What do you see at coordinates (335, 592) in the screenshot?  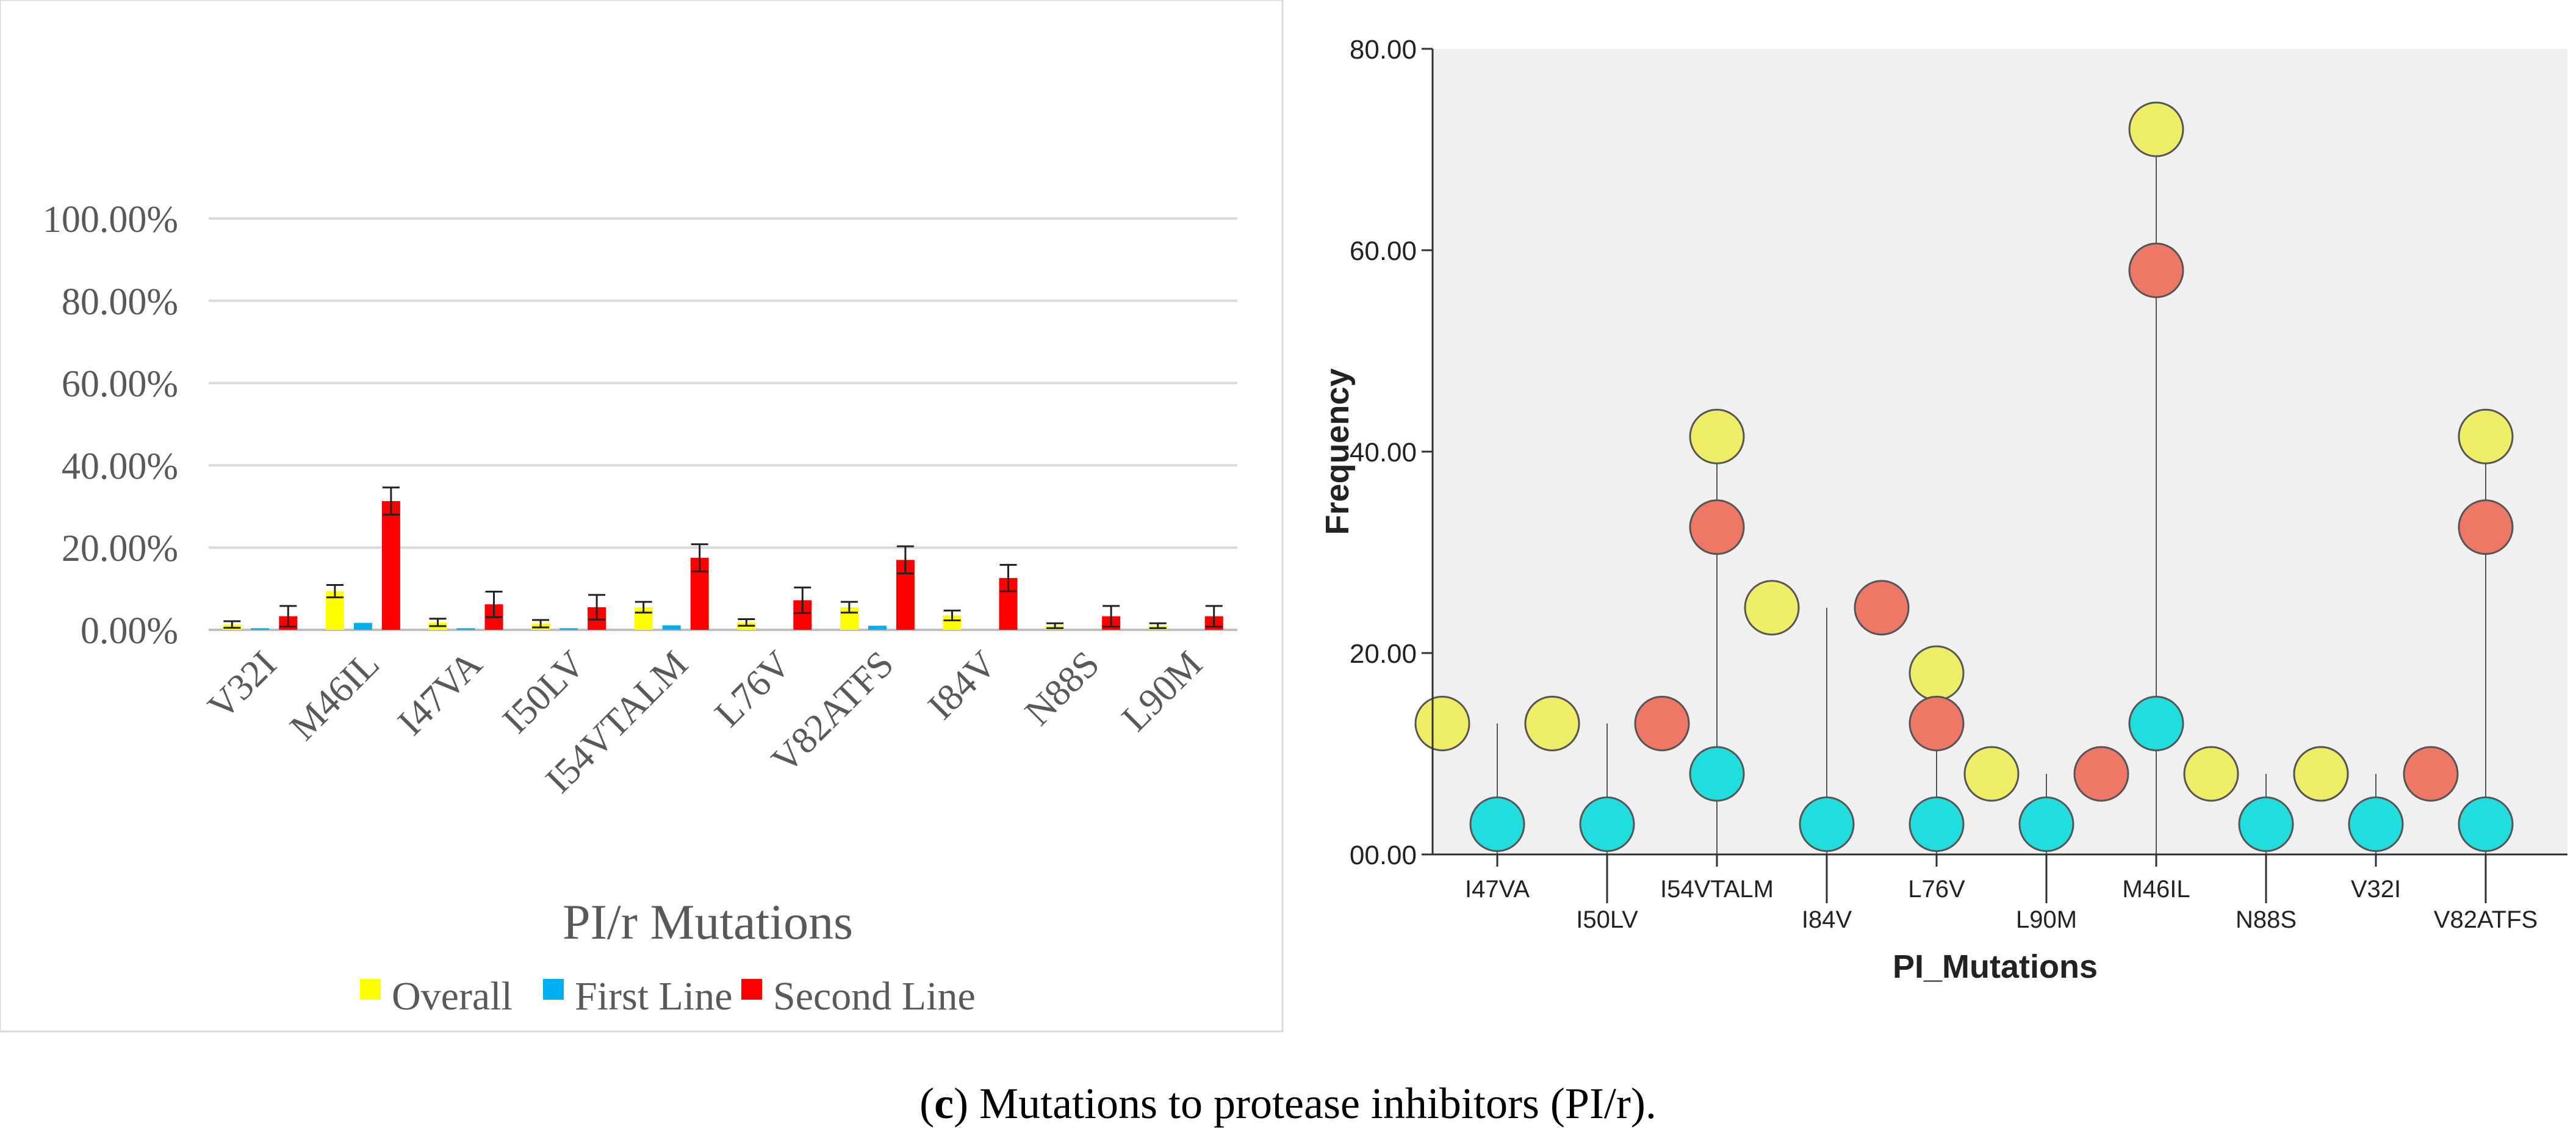 I see `error-bar-overall-m46il` at bounding box center [335, 592].